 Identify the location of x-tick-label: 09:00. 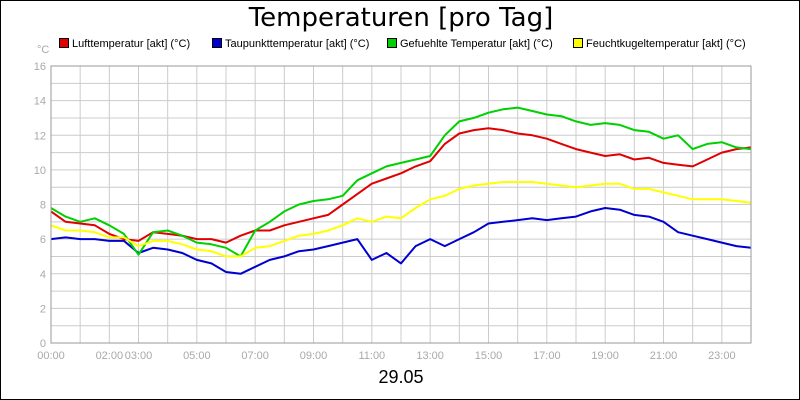
(314, 356).